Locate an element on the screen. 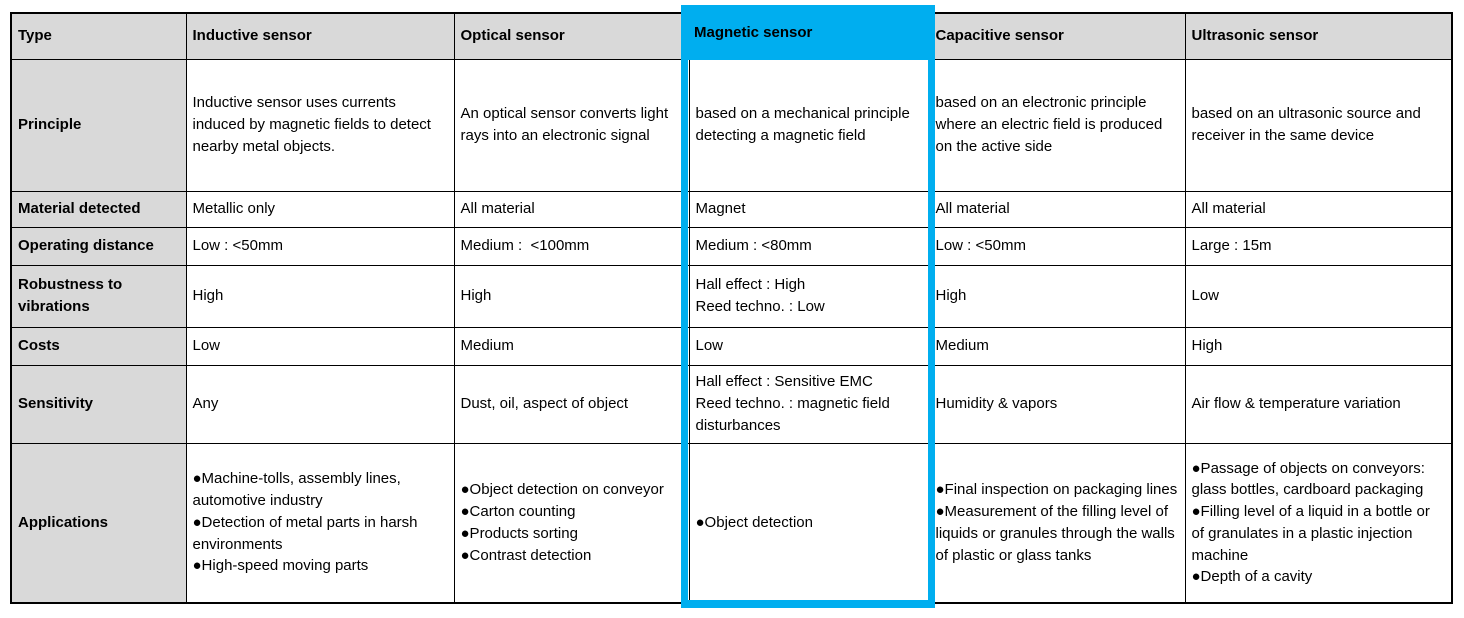 This screenshot has width=1464, height=618. column-header-inductive: Inductive sensor is located at coordinates (320, 36).